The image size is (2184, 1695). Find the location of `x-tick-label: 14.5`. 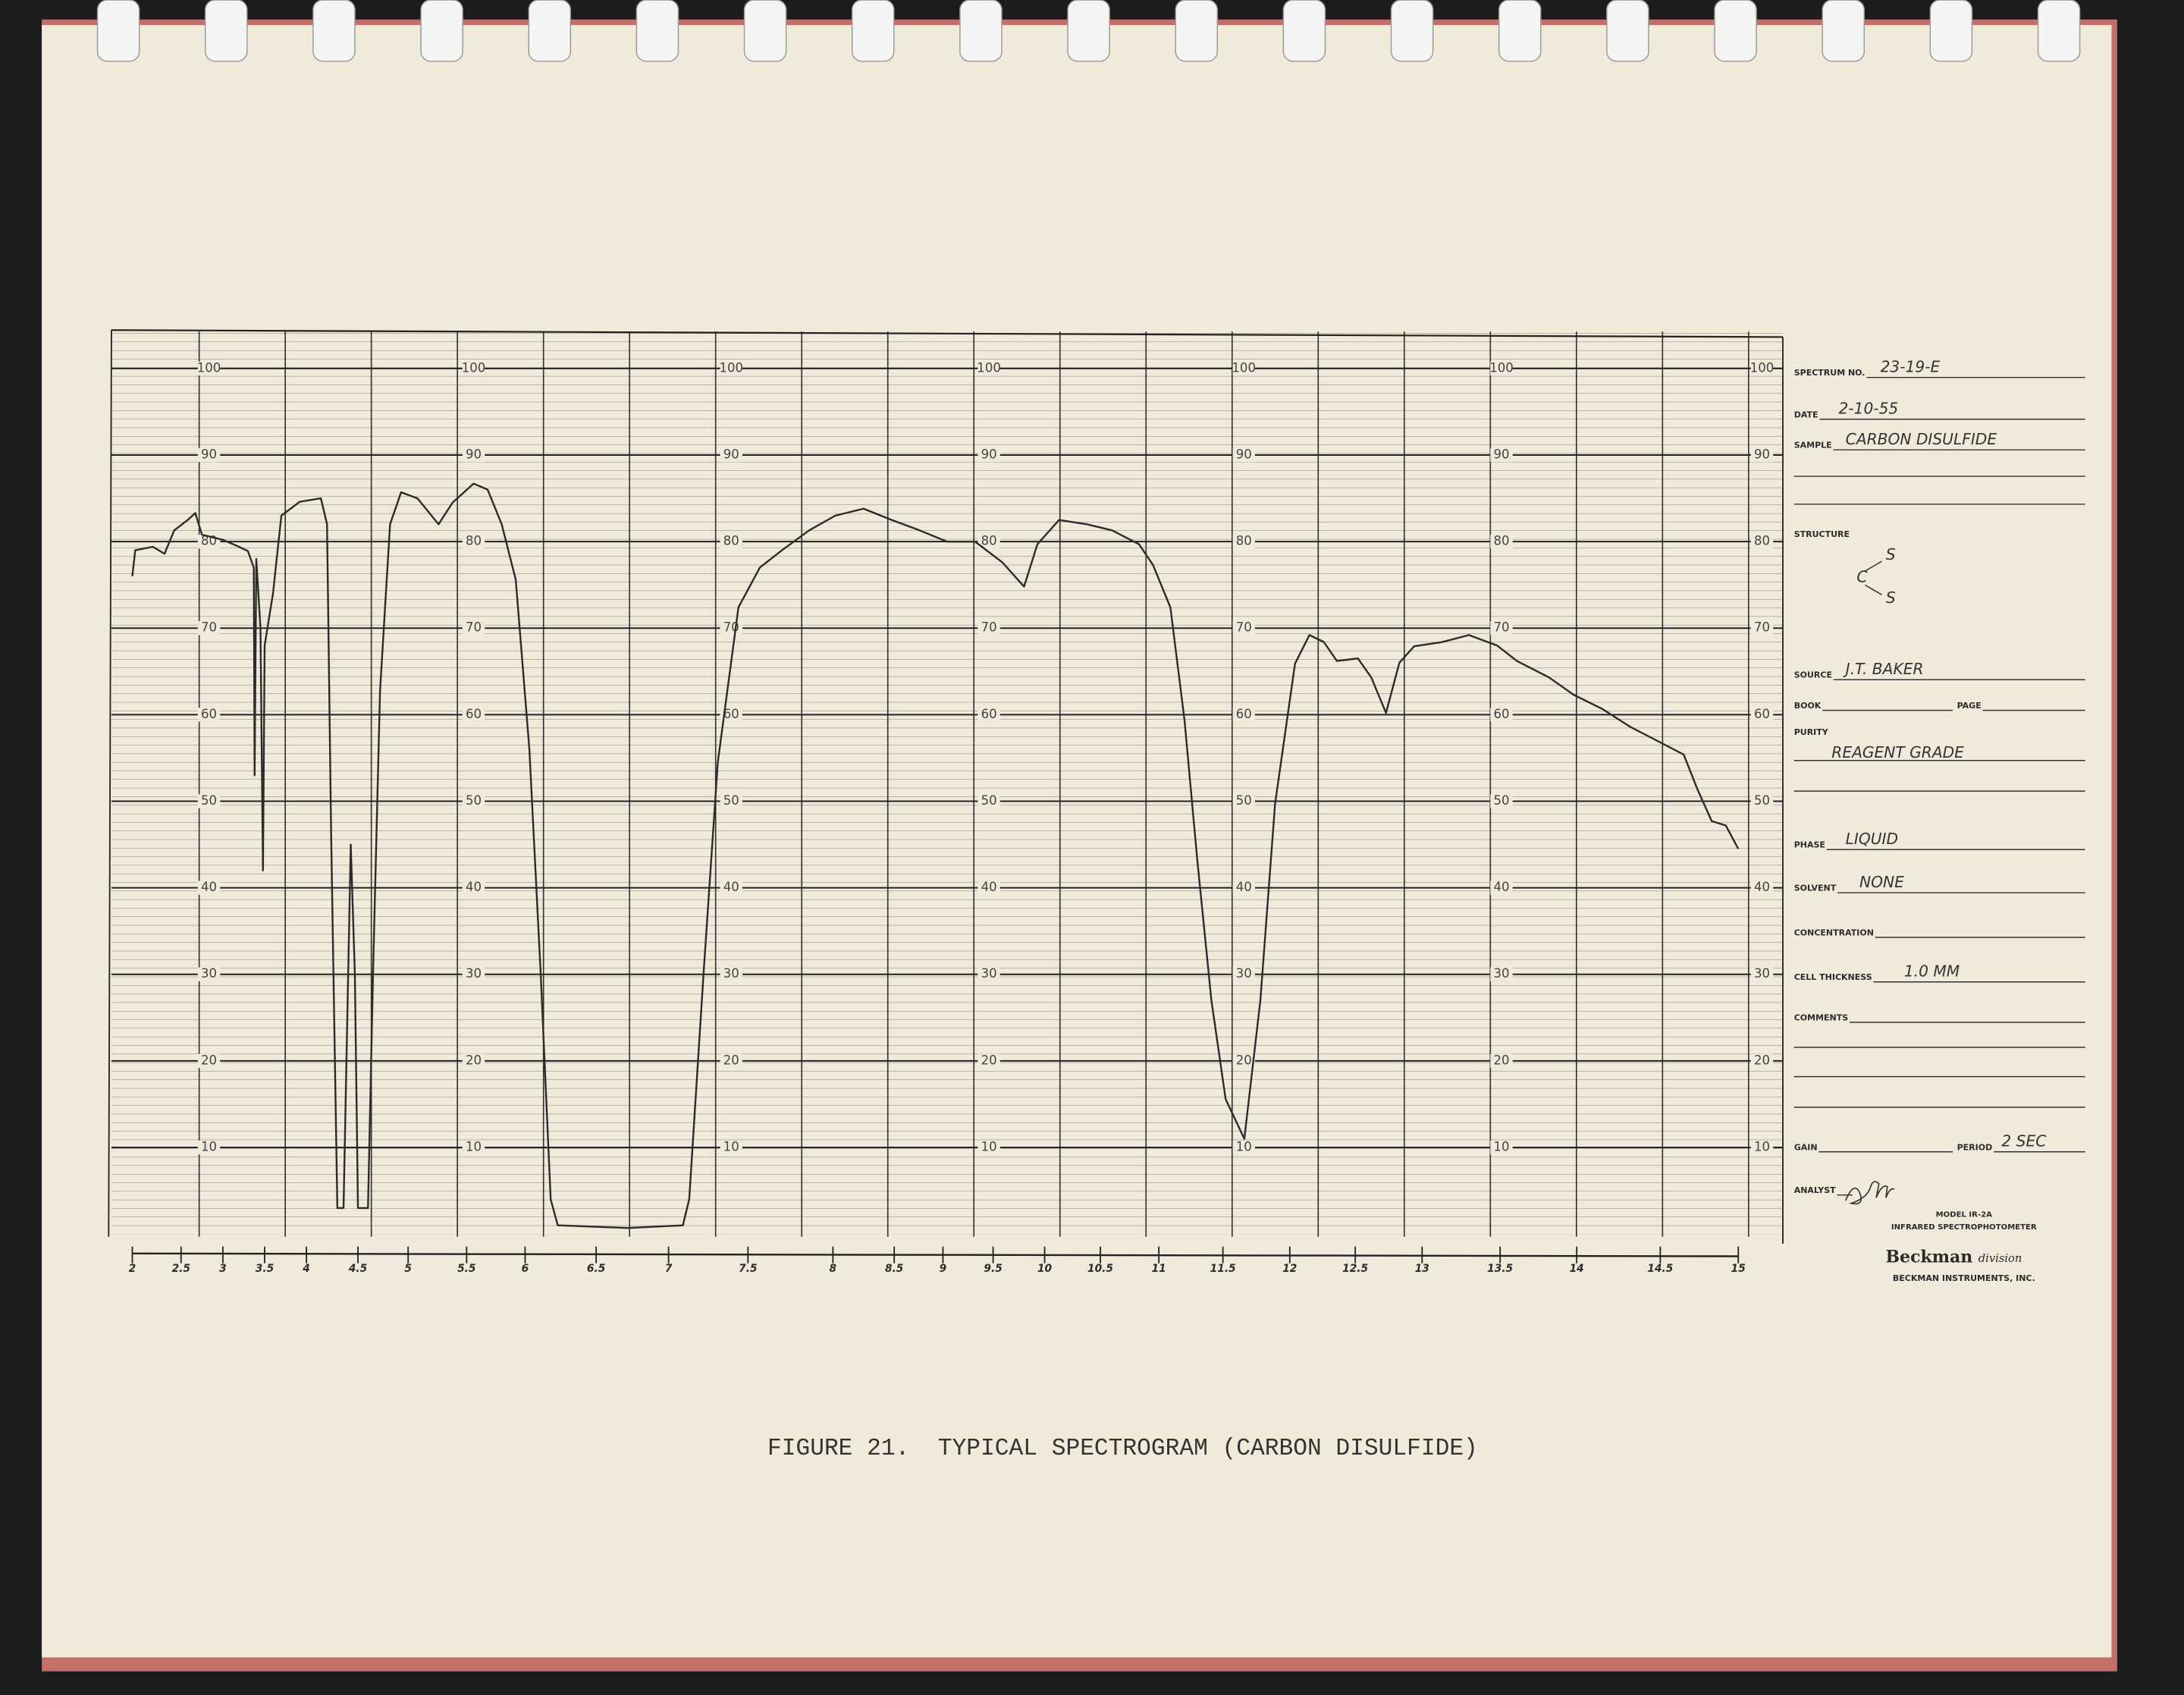

x-tick-label: 14.5 is located at coordinates (1660, 1269).